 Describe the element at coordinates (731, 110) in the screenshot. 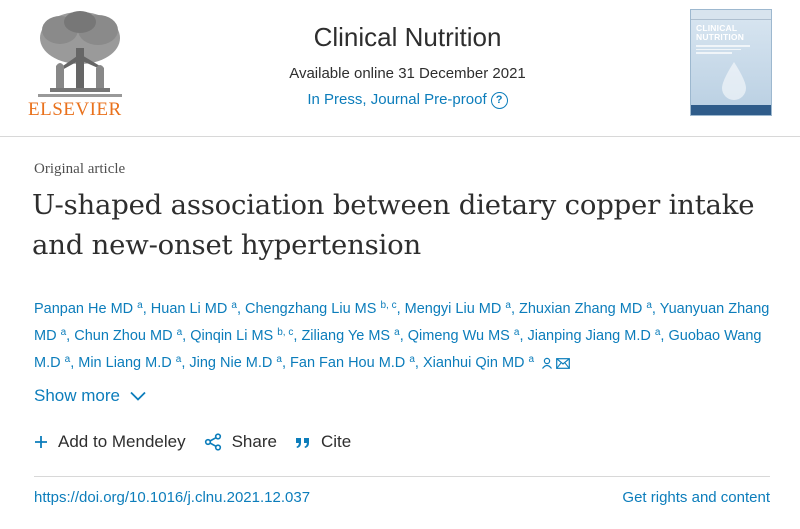

I see `cover-footer-bar` at that location.